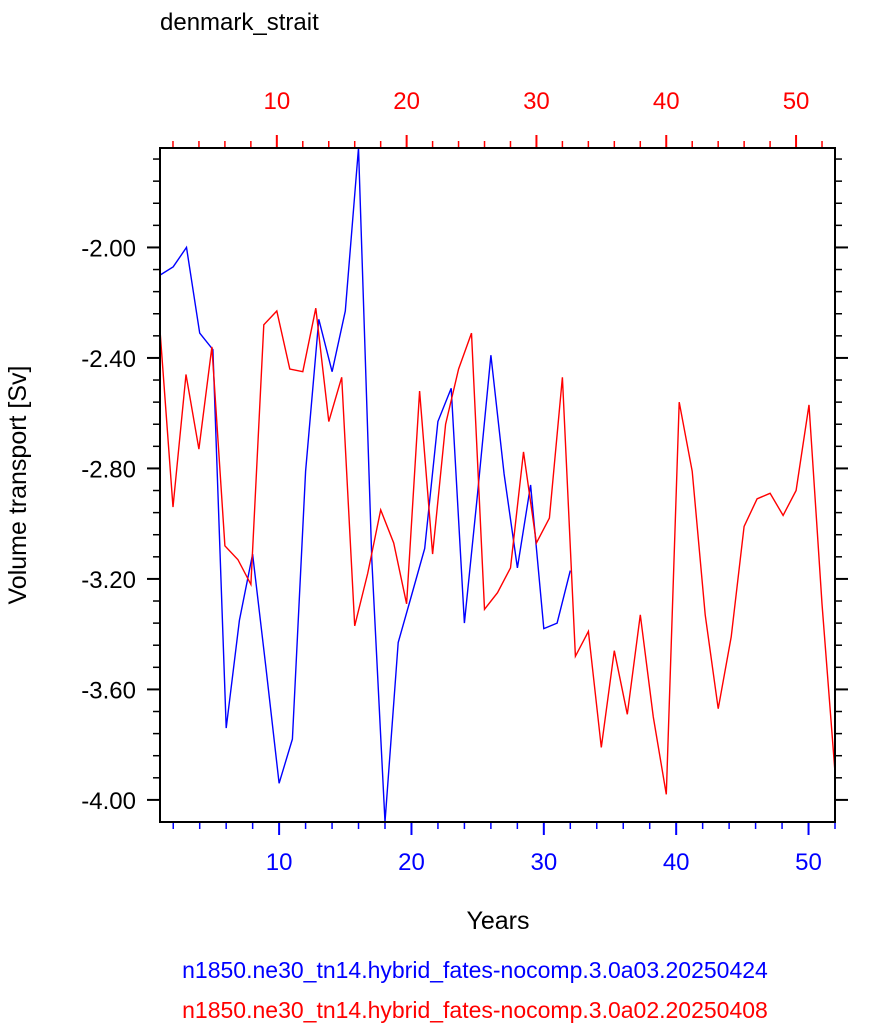 The height and width of the screenshot is (1035, 875). Describe the element at coordinates (108, 248) in the screenshot. I see `y-tick-label: -2.00` at that location.